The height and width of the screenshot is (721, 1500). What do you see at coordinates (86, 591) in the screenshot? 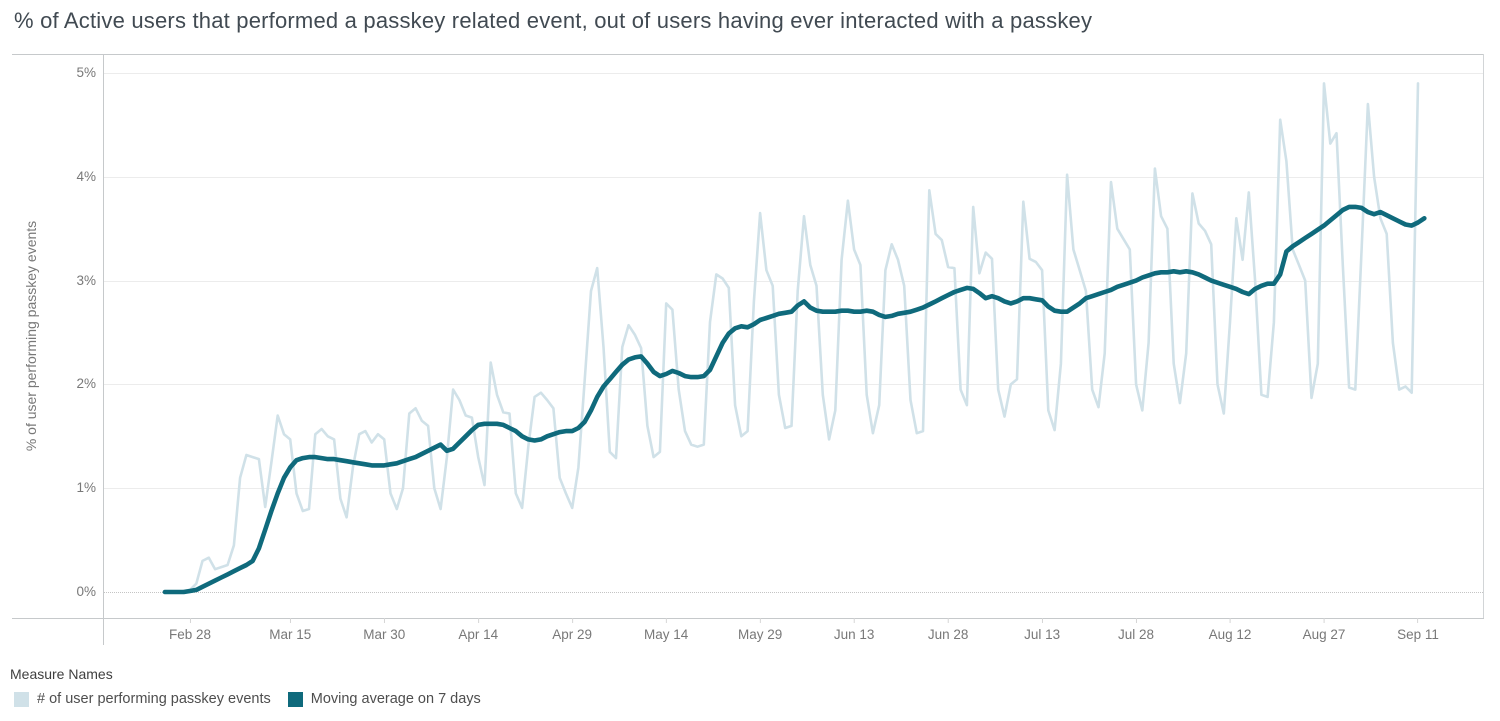
I see `y-tick-label: 0%` at bounding box center [86, 591].